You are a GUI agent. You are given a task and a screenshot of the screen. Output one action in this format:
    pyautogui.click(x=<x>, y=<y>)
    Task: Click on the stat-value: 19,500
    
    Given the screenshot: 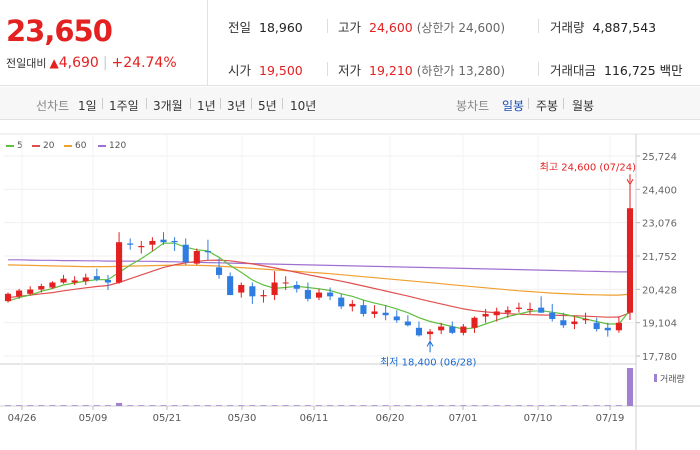 What is the action you would take?
    pyautogui.click(x=281, y=70)
    